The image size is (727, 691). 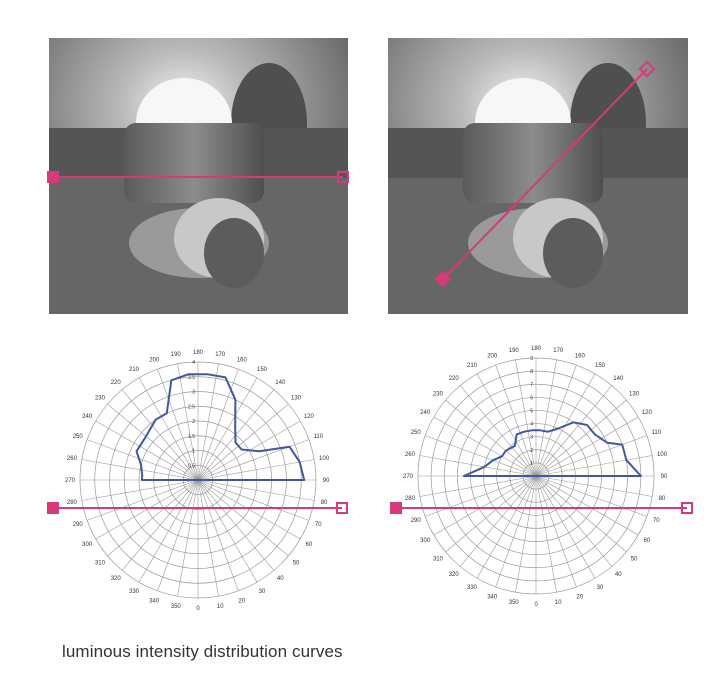 What do you see at coordinates (70, 481) in the screenshot?
I see `angle-label-left-270: 270` at bounding box center [70, 481].